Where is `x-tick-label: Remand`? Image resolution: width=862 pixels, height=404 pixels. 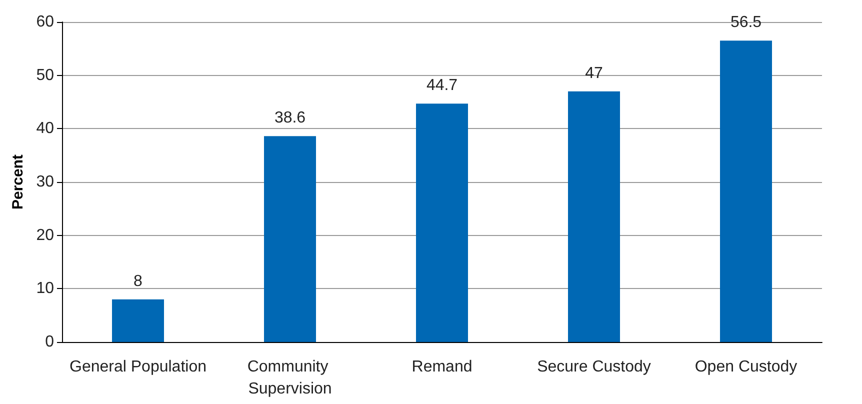 x-tick-label: Remand is located at coordinates (442, 367).